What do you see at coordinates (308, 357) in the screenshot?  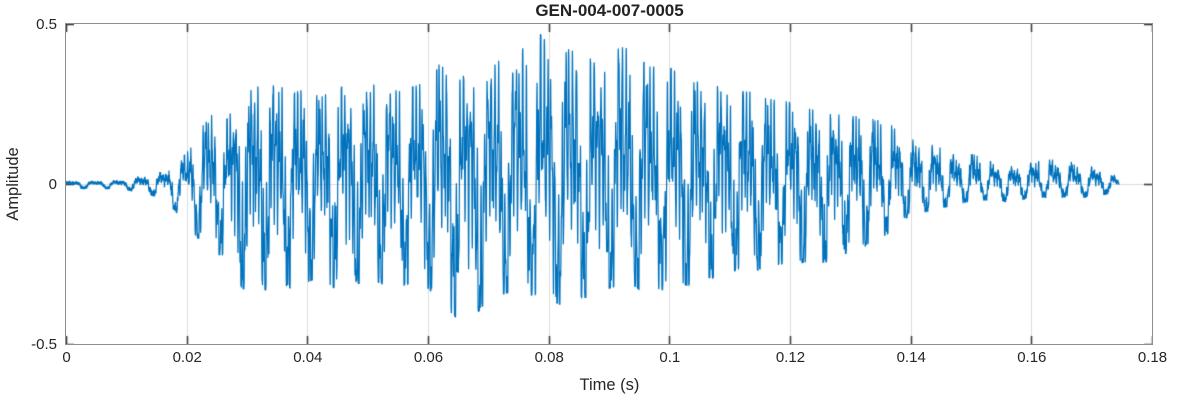 I see `x-tick-label: 0.04` at bounding box center [308, 357].